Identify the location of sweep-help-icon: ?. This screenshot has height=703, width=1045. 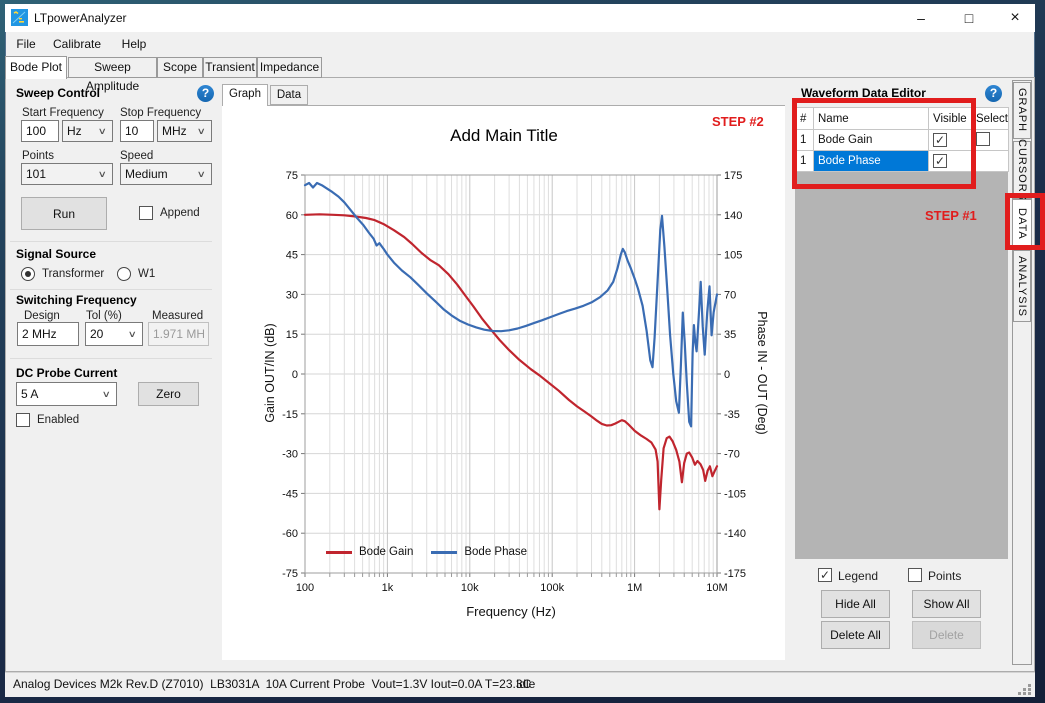
(205, 93).